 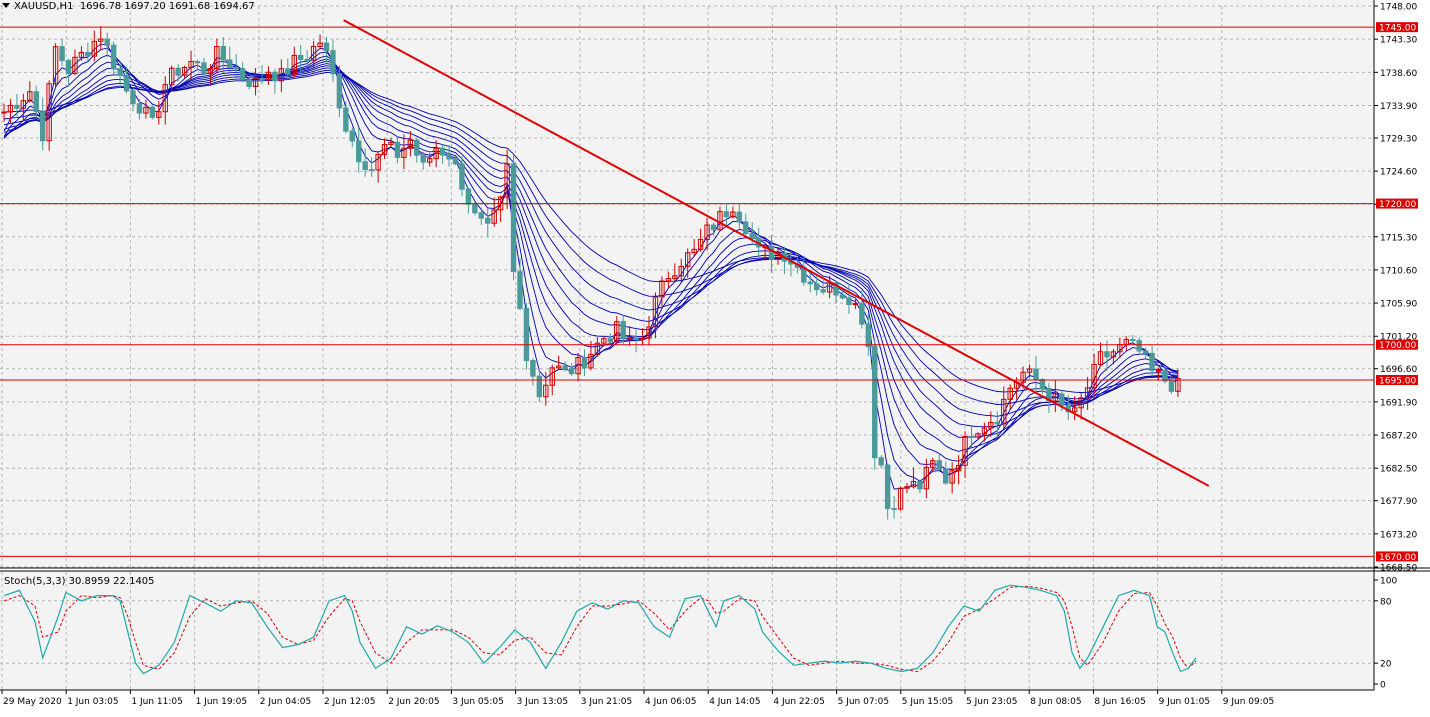 What do you see at coordinates (798, 702) in the screenshot?
I see `time-axis-label: 4 Jun 22:05` at bounding box center [798, 702].